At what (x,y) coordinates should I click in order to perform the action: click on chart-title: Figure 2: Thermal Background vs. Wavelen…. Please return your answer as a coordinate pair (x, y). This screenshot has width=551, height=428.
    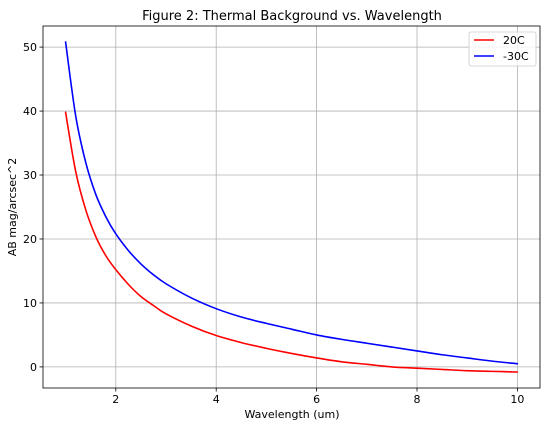
    Looking at the image, I should click on (292, 16).